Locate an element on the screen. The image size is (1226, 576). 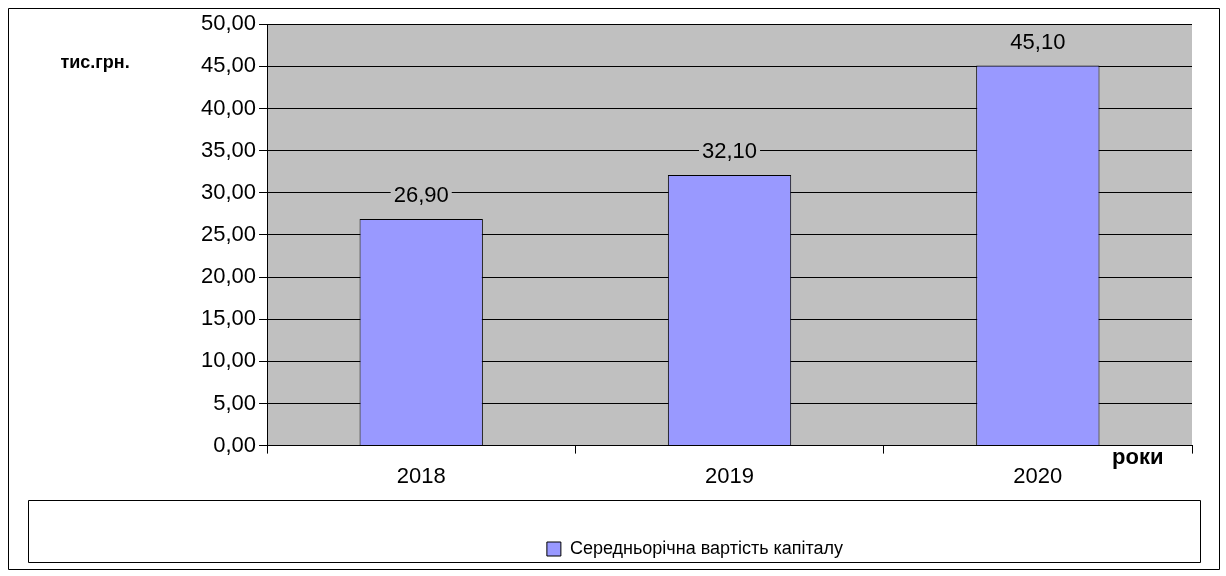
x-tick-label: 2019 is located at coordinates (729, 475).